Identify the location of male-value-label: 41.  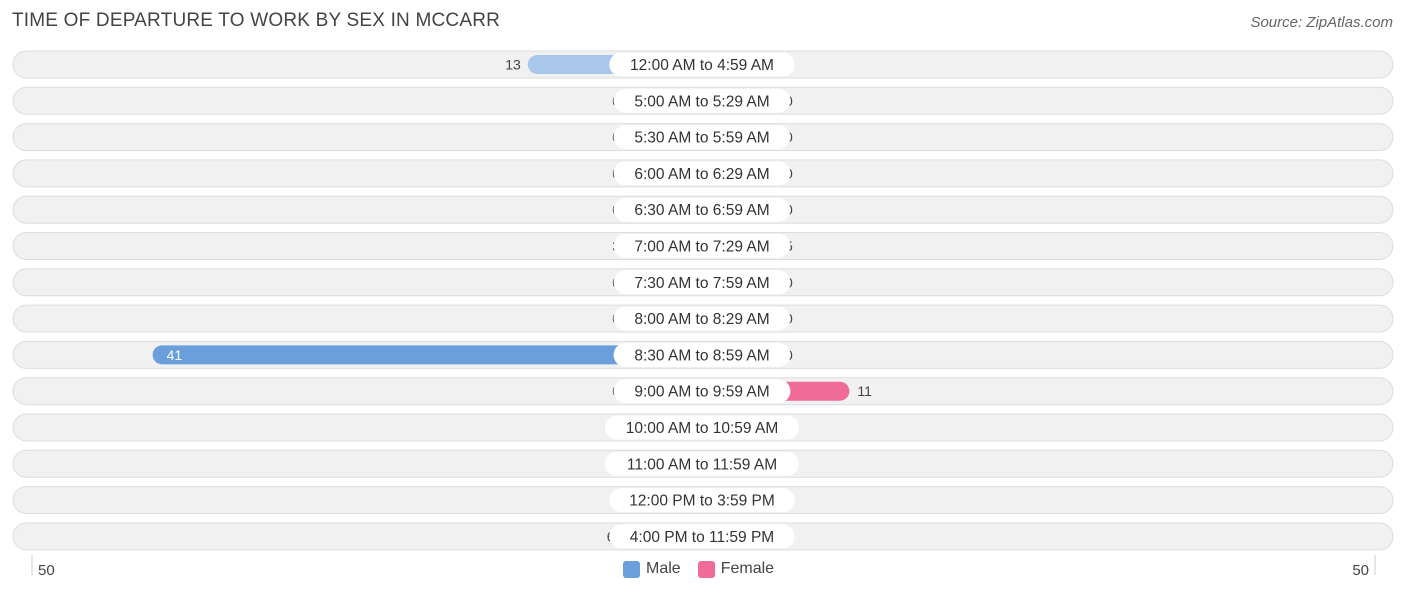
(175, 355).